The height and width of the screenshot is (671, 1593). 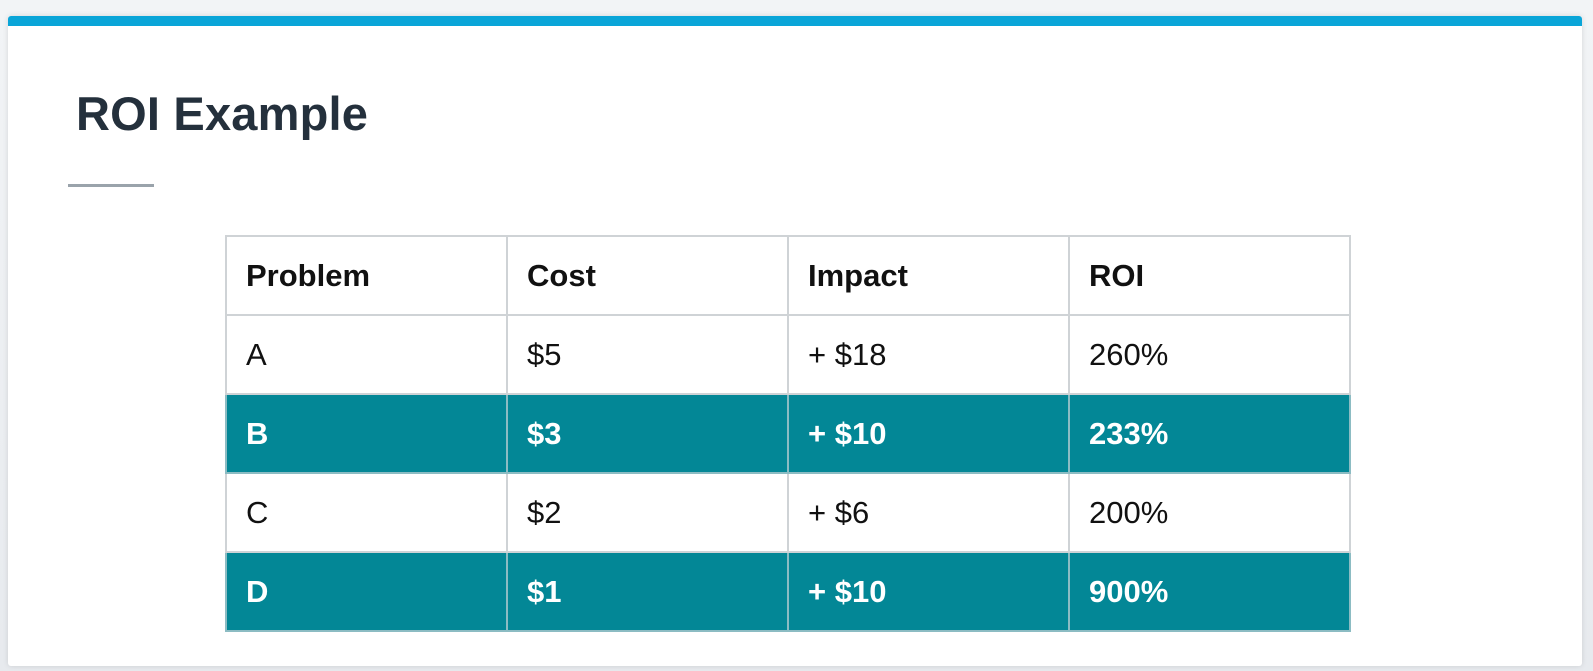 I want to click on cell-cost: $5, so click(x=647, y=354).